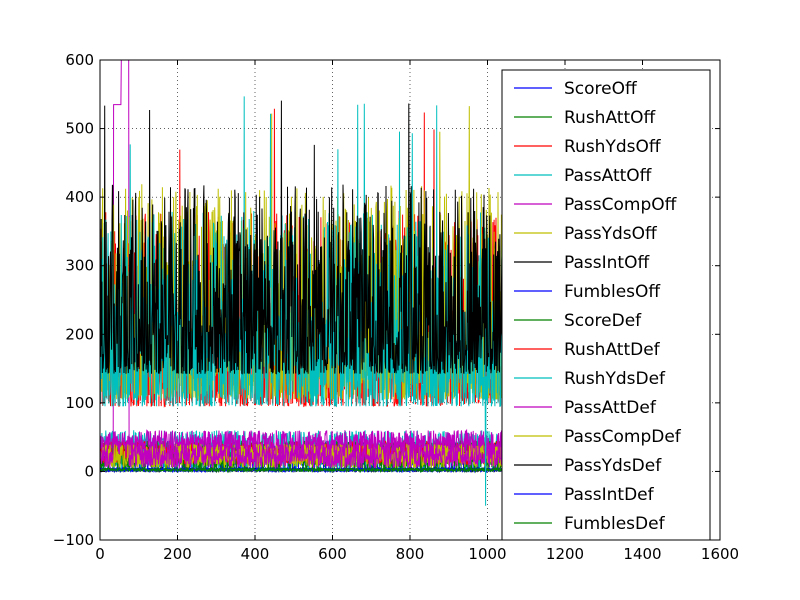  Describe the element at coordinates (565, 554) in the screenshot. I see `x-tick-label: 1200` at that location.